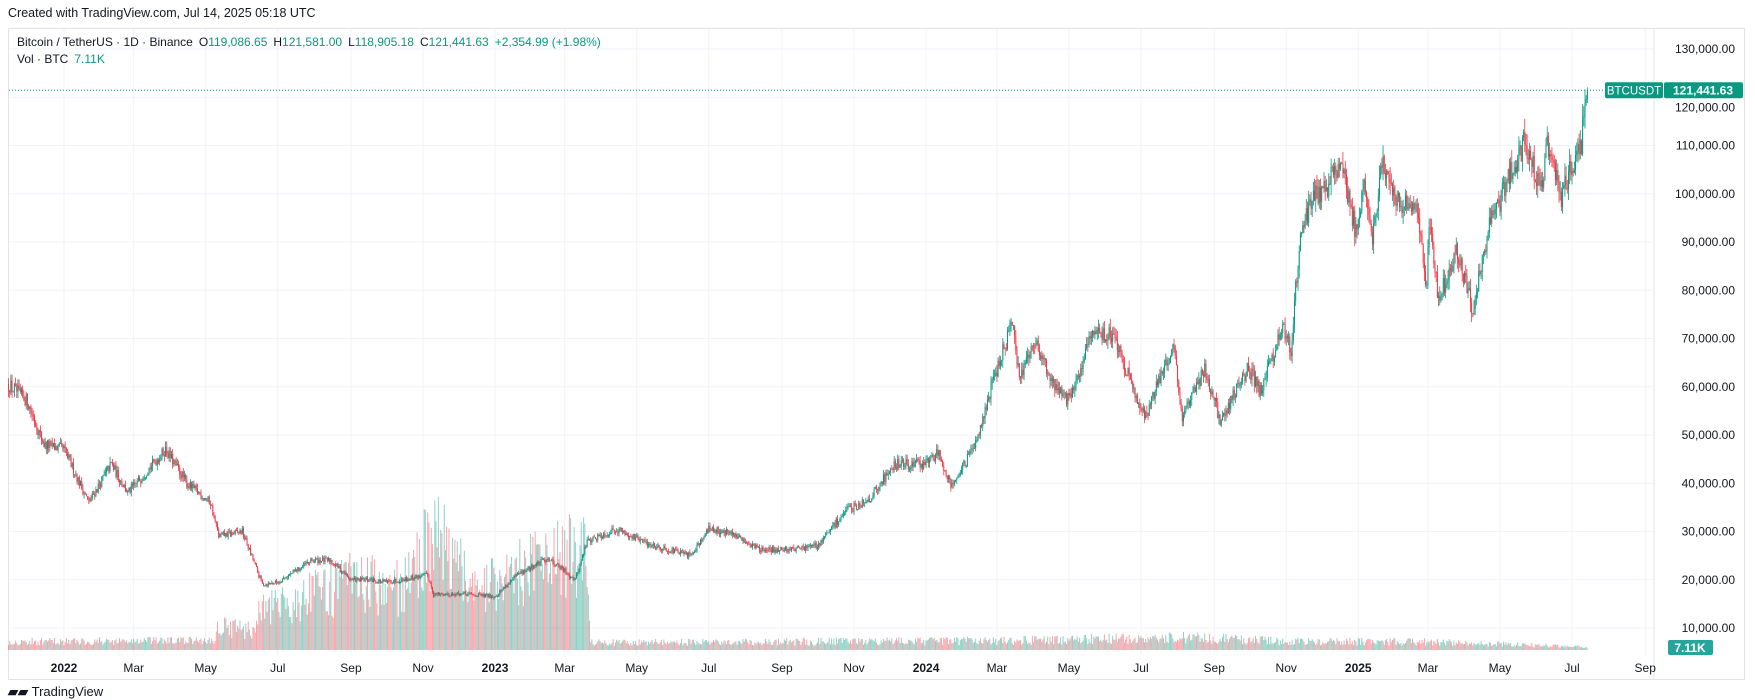 Image resolution: width=1755 pixels, height=700 pixels. Describe the element at coordinates (43, 59) in the screenshot. I see `volume-title: Vol · BTC` at that location.